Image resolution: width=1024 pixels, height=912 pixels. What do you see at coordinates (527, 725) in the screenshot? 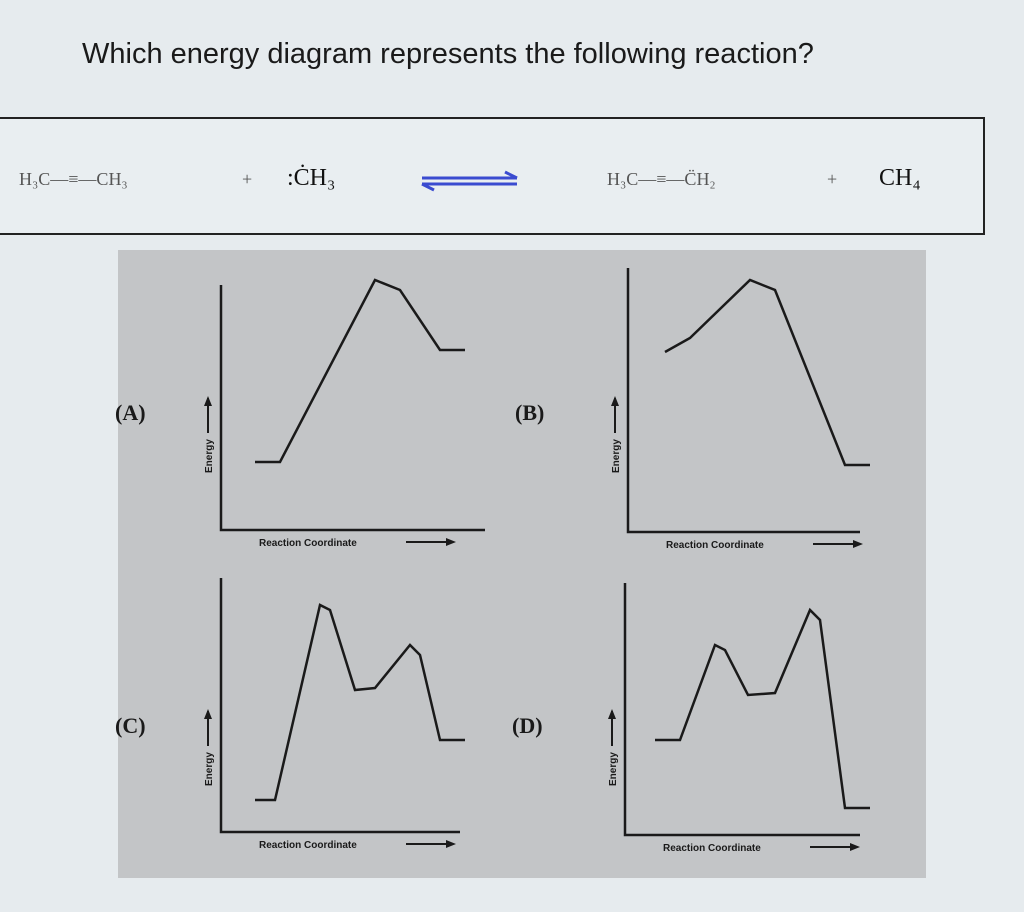
I see `diagram-label: (D)` at bounding box center [527, 725].